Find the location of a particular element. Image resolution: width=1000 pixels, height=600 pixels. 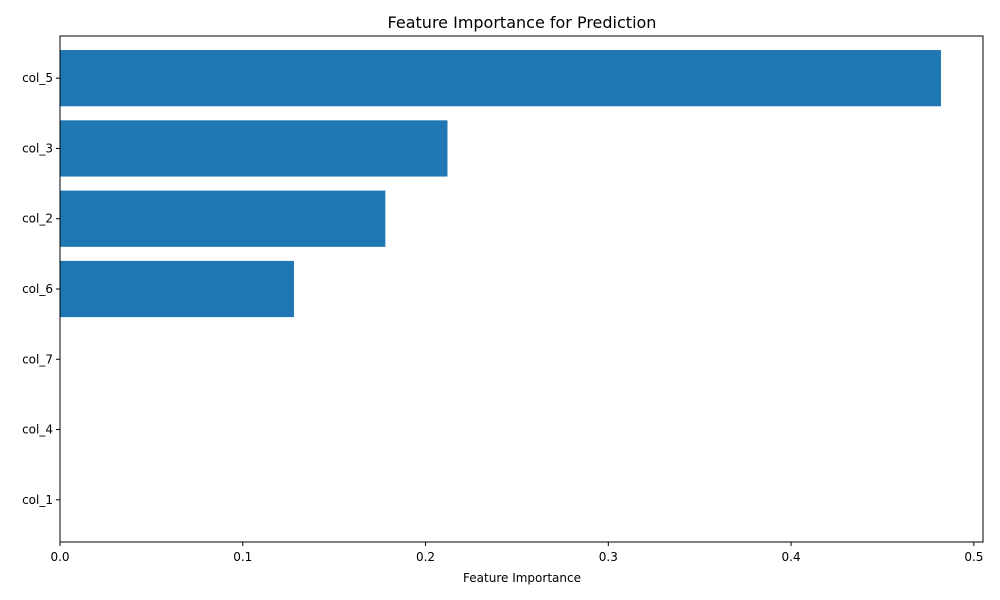

y-tick-label: col_4 is located at coordinates (37, 430).